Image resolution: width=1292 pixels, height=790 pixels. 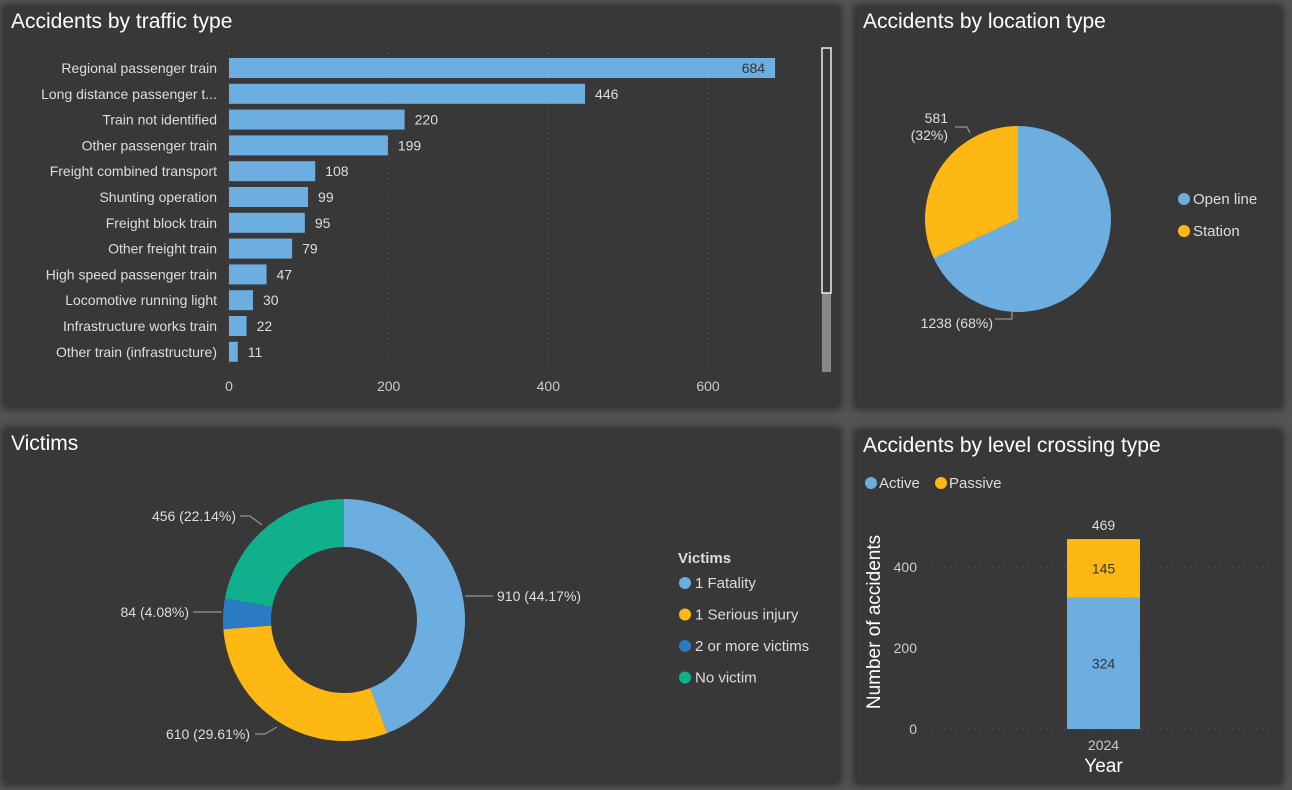 What do you see at coordinates (913, 729) in the screenshot?
I see `y-tick-label: 0` at bounding box center [913, 729].